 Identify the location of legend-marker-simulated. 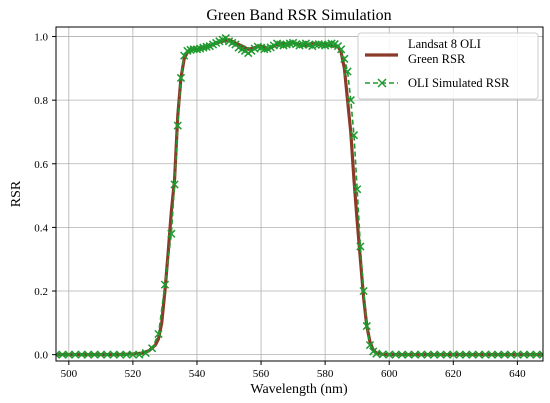
(382, 83).